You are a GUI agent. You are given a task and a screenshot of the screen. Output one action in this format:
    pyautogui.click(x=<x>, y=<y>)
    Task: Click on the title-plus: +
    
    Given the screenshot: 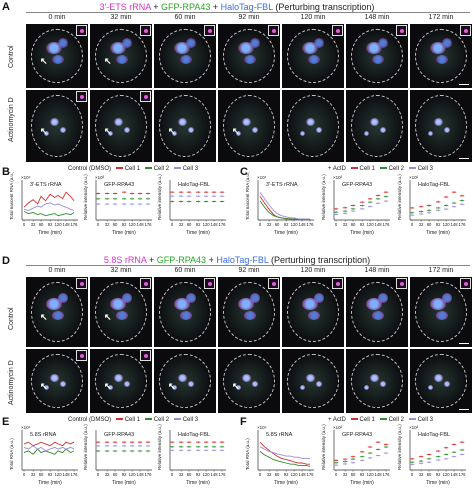 What is the action you would take?
    pyautogui.click(x=156, y=7)
    